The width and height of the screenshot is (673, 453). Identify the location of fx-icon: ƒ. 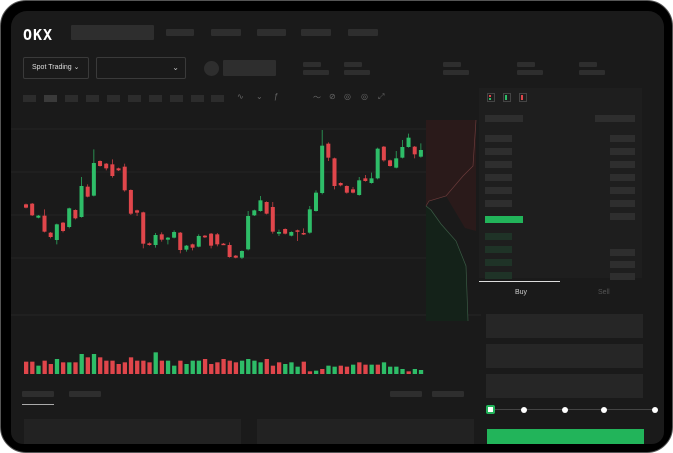
(276, 96).